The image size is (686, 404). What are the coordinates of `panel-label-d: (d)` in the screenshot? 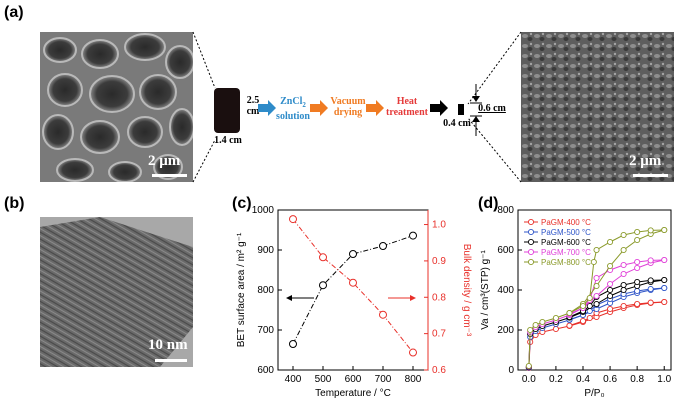 It's located at (488, 203).